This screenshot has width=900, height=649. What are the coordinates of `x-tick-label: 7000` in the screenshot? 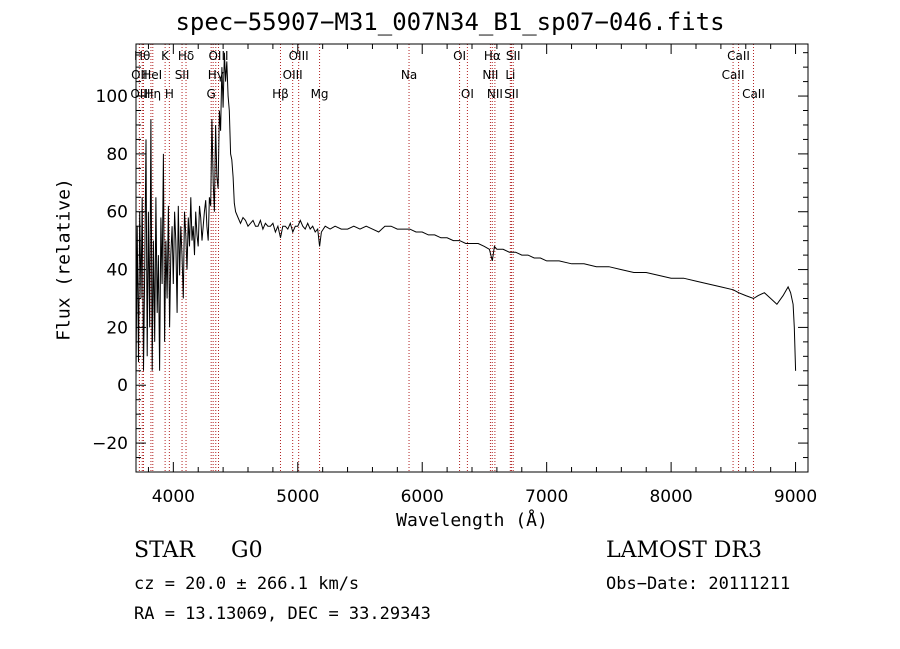 It's located at (546, 497).